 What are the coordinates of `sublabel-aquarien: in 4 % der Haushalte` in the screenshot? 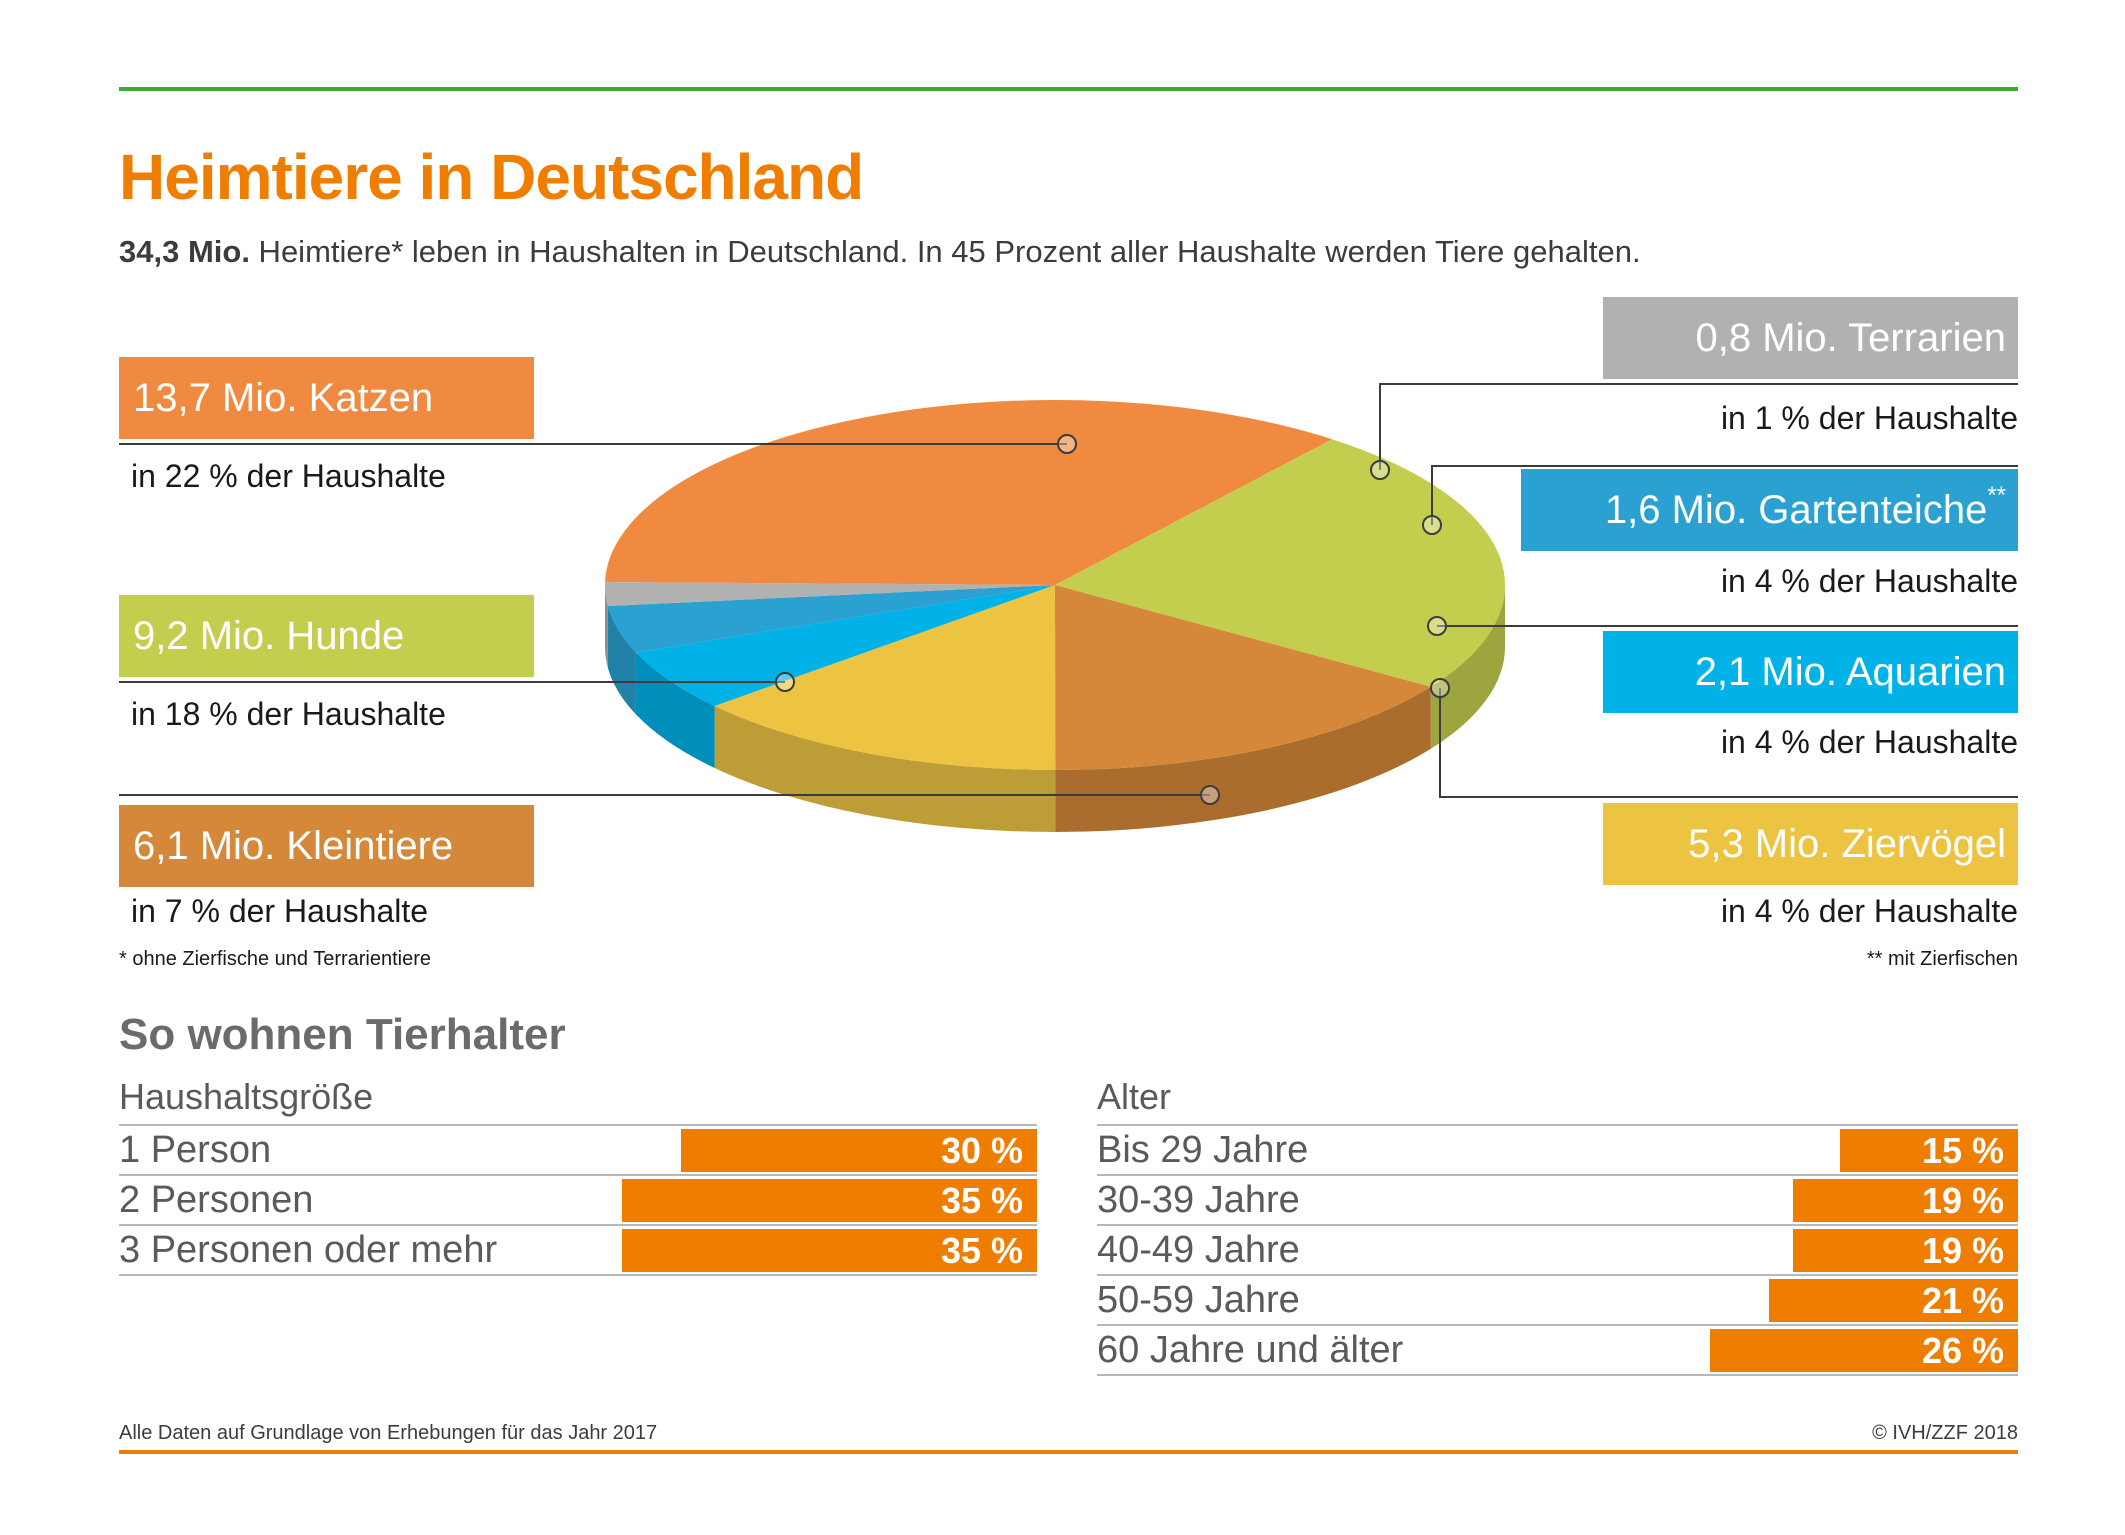 It's located at (1869, 742).